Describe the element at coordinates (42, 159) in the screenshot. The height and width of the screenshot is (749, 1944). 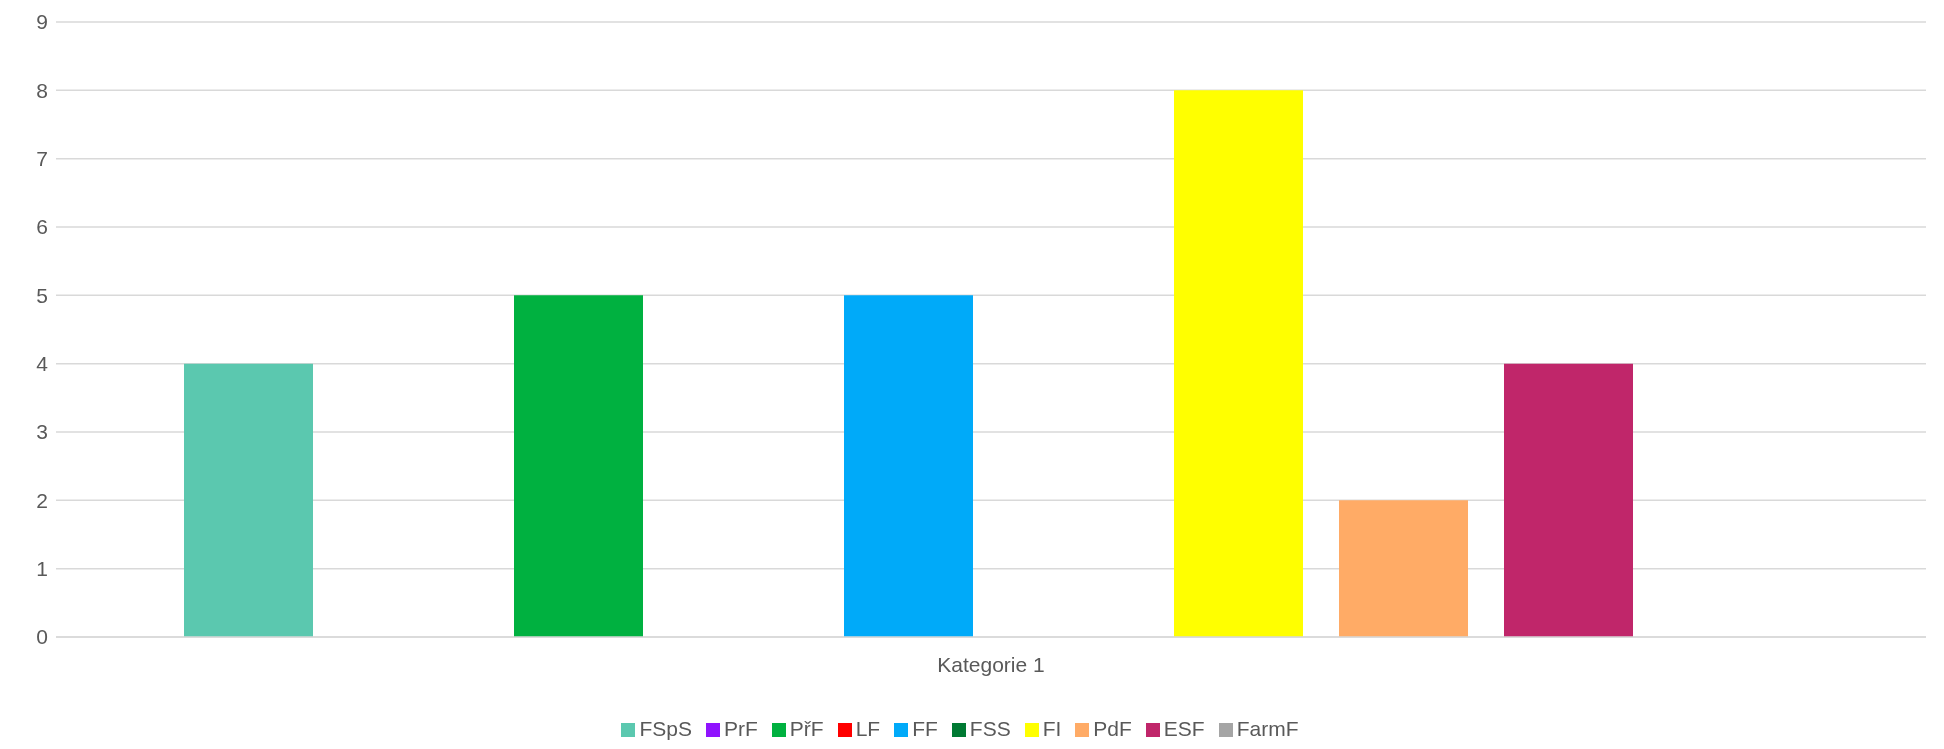
I see `y-tick-label: 7` at that location.